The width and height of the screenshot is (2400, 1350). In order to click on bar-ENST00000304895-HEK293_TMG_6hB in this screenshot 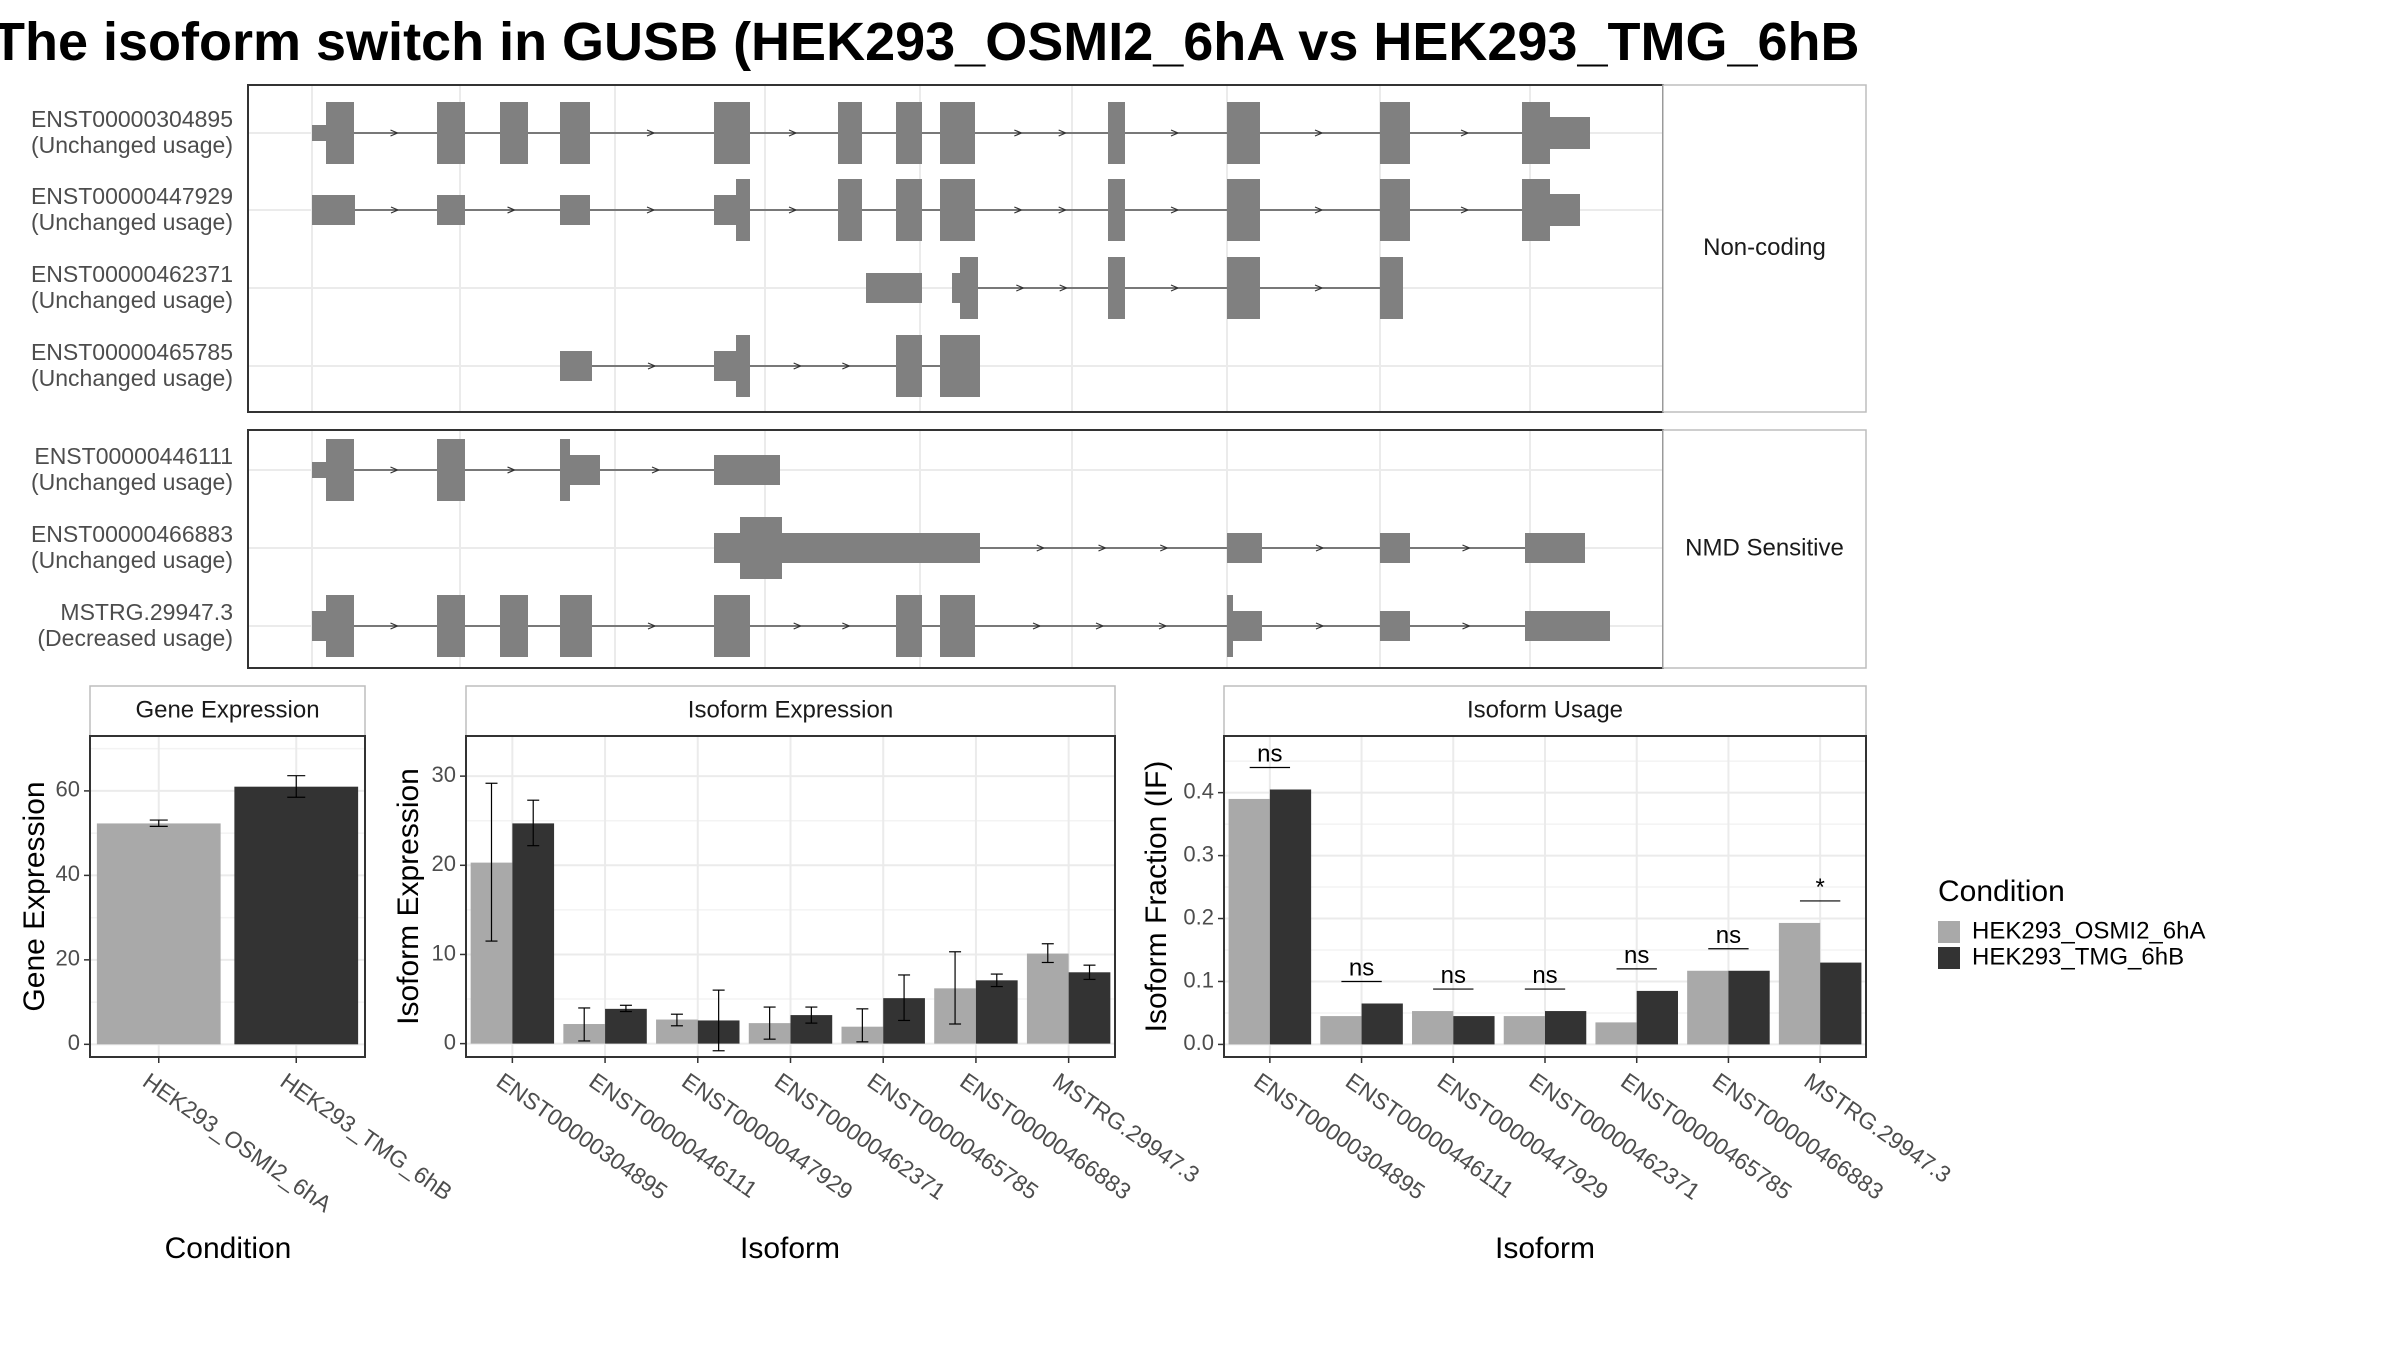, I will do `click(533, 933)`.